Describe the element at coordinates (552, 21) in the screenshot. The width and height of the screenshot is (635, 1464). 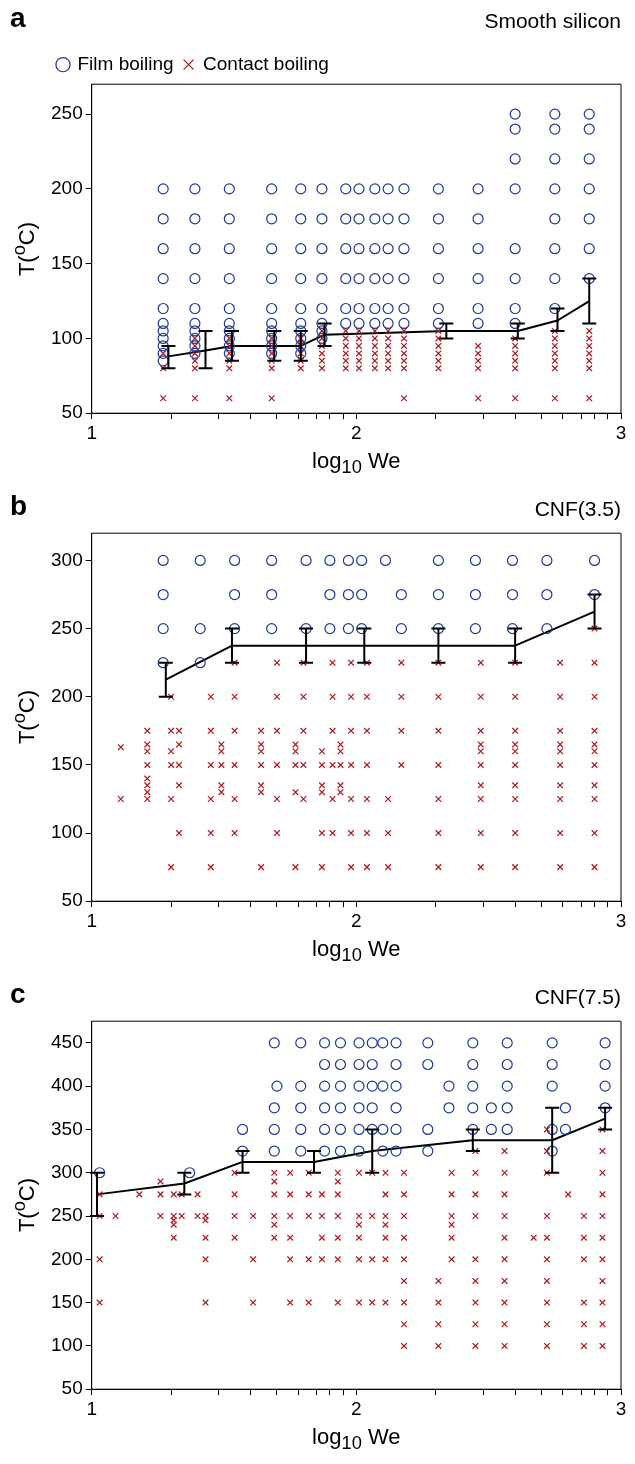
I see `chart-title: Smooth silicon` at that location.